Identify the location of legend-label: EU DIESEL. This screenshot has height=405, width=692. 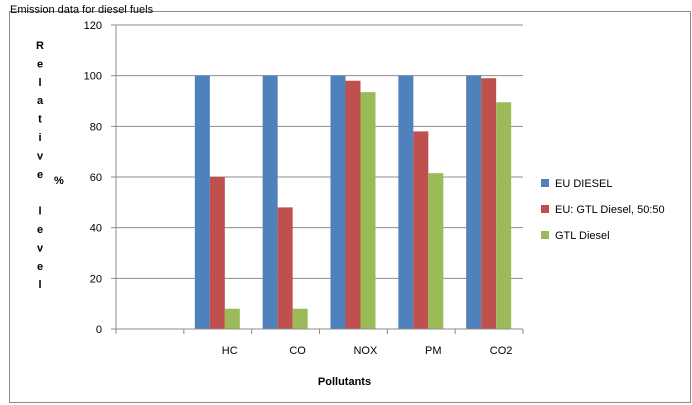
(583, 184).